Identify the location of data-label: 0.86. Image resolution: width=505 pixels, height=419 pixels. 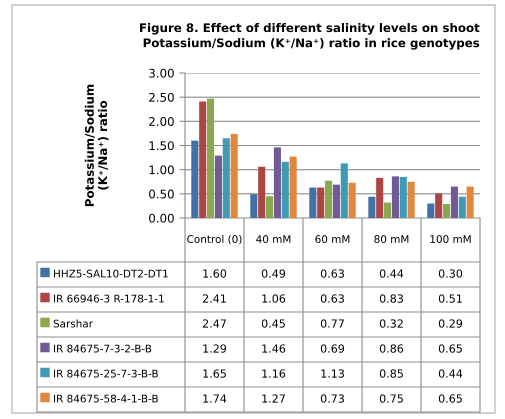
(392, 348).